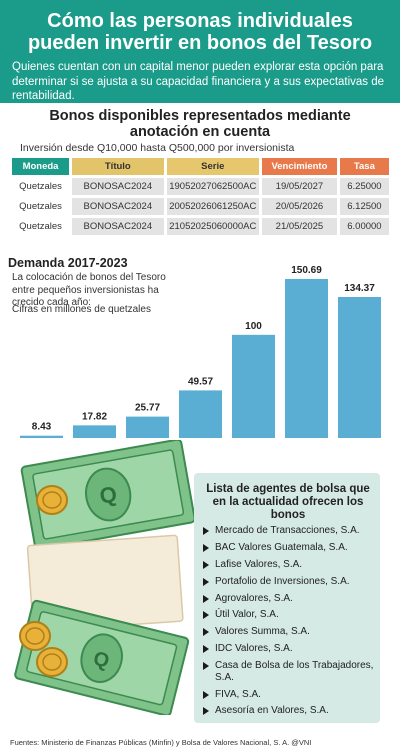 The image size is (400, 750). Describe the element at coordinates (282, 581) in the screenshot. I see `agent-name: Portafolio de Inversiones, S.A.` at that location.